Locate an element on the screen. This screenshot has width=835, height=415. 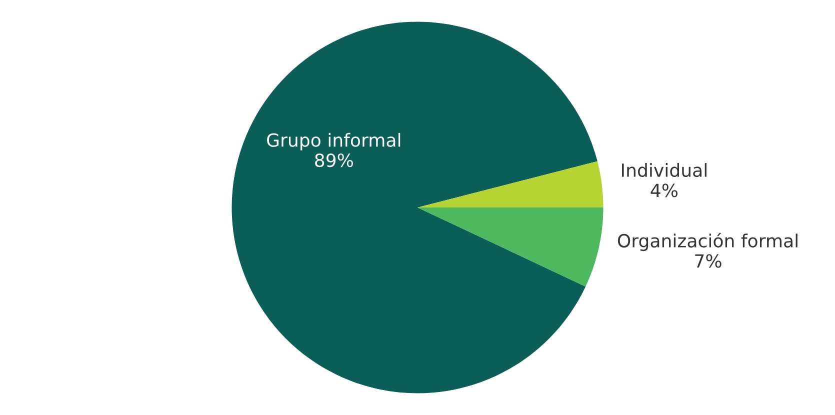
data-label: 4% is located at coordinates (664, 191).